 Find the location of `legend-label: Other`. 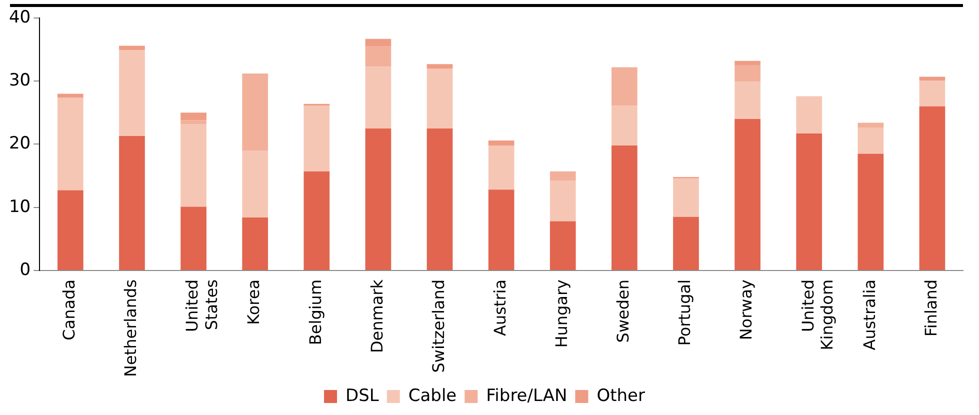

legend-label: Other is located at coordinates (620, 396).